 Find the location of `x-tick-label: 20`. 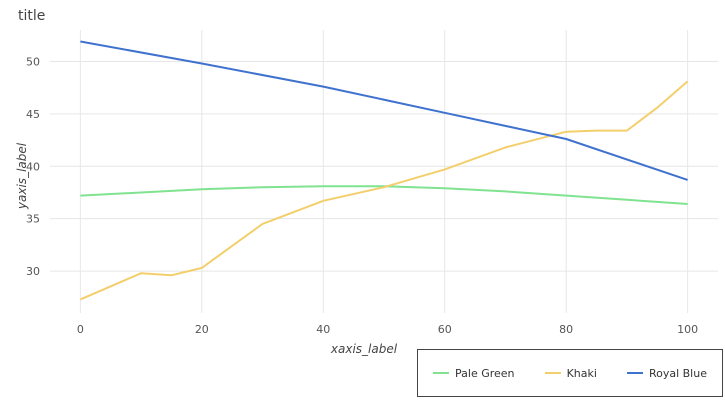

x-tick-label: 20 is located at coordinates (202, 329).